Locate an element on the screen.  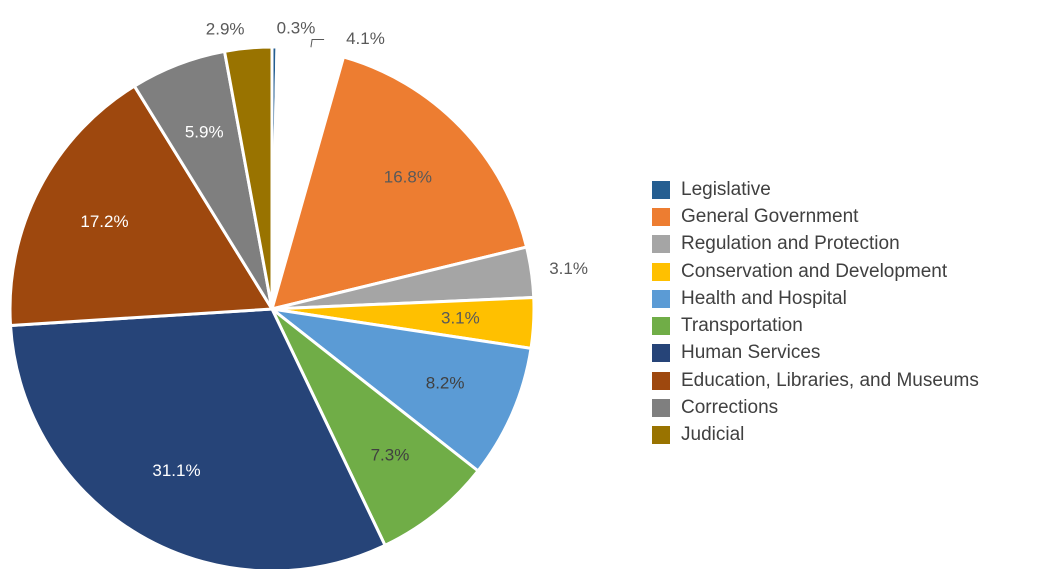
legend-item-human-services: Human Services is located at coordinates (815, 353).